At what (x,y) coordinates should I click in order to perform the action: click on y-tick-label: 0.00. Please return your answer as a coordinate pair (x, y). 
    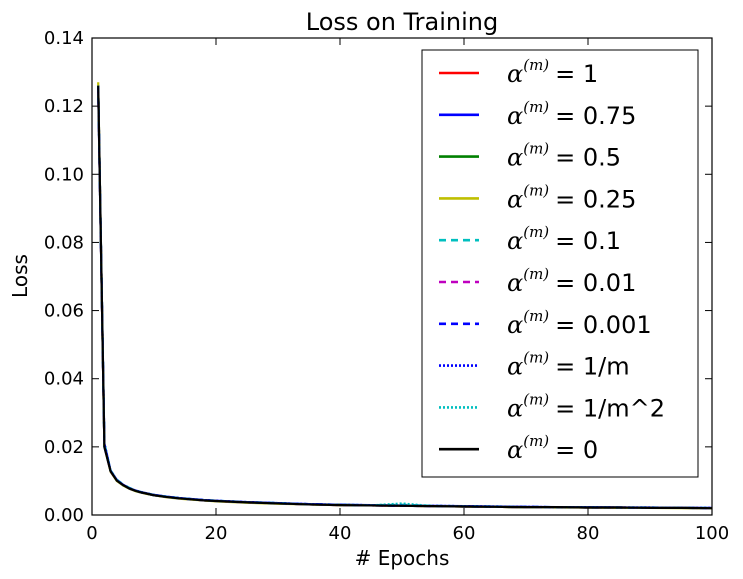
    Looking at the image, I should click on (64, 515).